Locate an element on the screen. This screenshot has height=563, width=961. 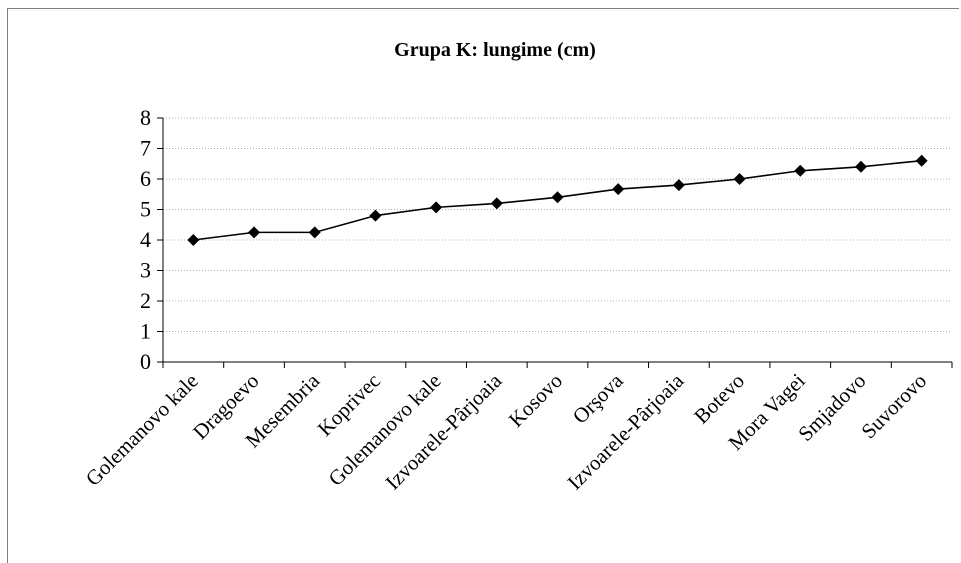
x-tick-label: Orşova is located at coordinates (598, 398).